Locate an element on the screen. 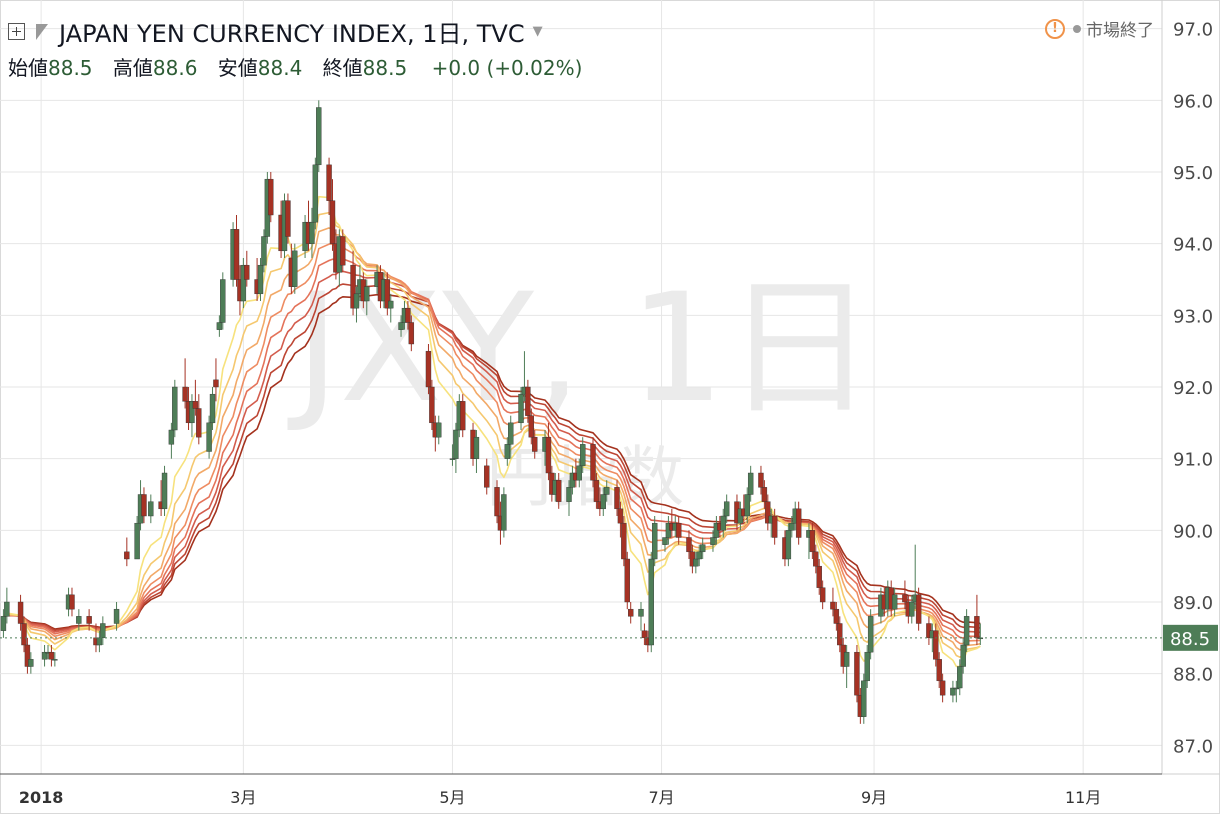  price-tag: 88.5 is located at coordinates (1190, 639).